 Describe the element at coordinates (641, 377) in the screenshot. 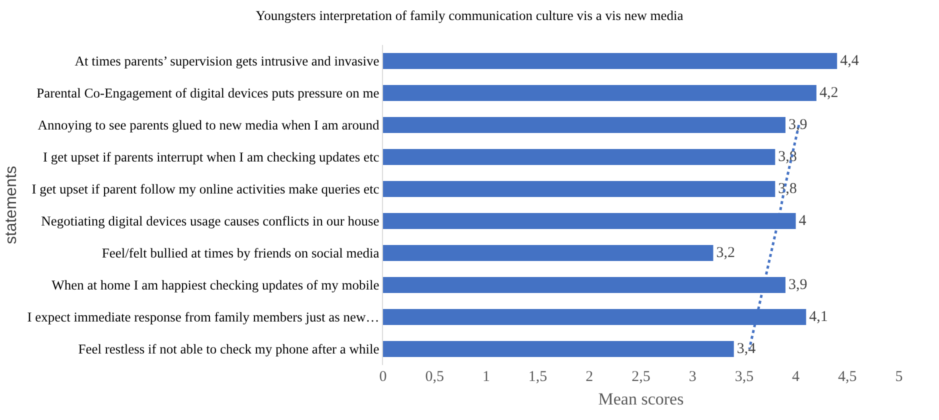

I see `x-tick-label: 2,5` at that location.